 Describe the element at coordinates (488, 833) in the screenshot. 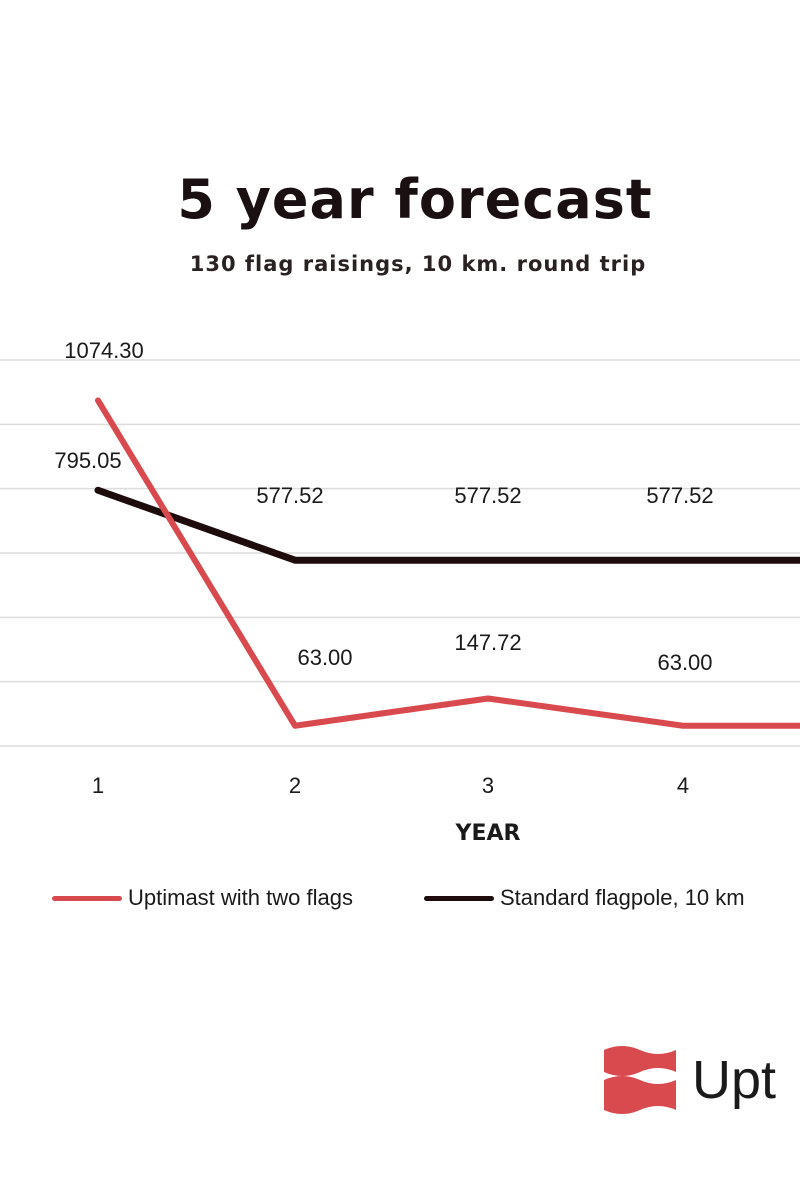

I see `x-axis-label: YEAR` at that location.